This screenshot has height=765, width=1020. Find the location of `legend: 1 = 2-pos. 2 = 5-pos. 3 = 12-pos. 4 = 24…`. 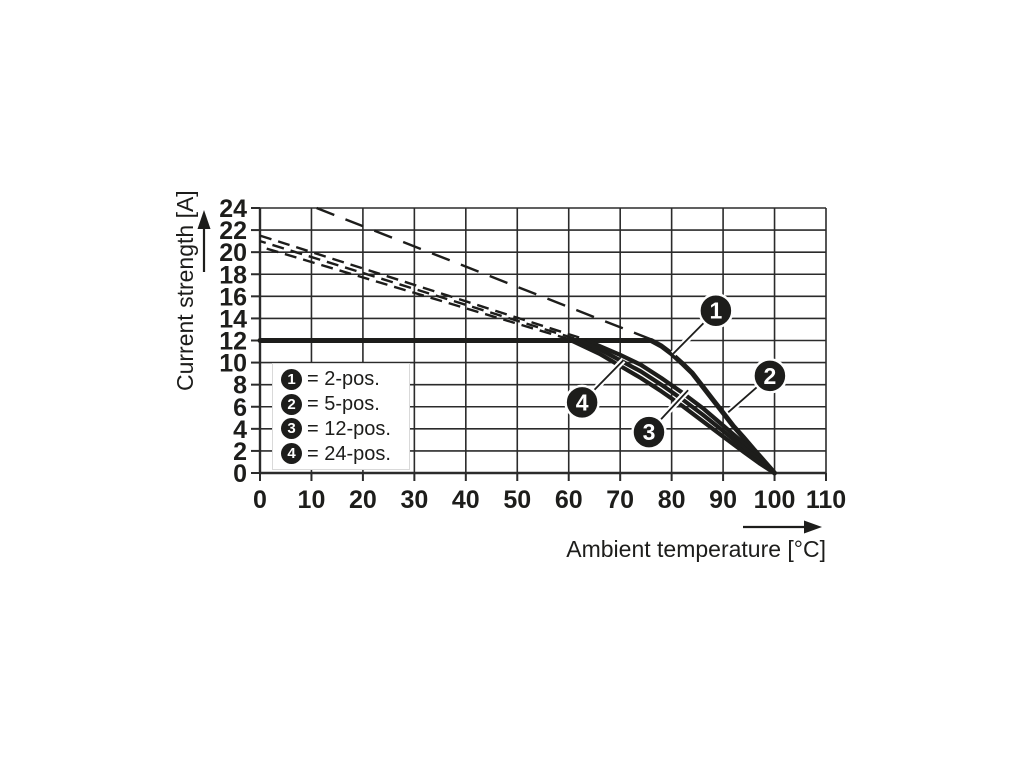

legend: 1 = 2-pos. 2 = 5-pos. 3 = 12-pos. 4 = 24… is located at coordinates (341, 416).